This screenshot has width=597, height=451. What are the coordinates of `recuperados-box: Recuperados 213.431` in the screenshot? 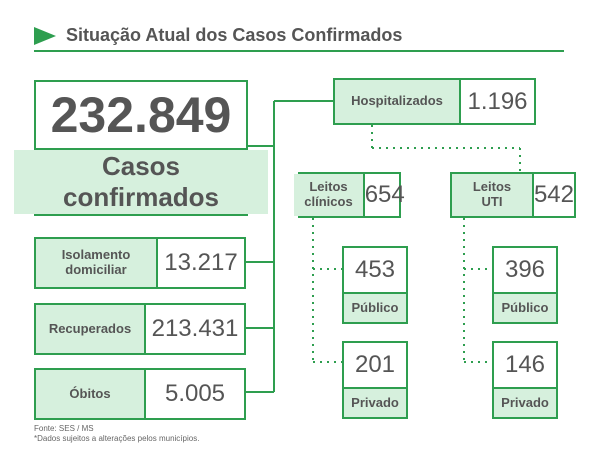 It's located at (140, 329).